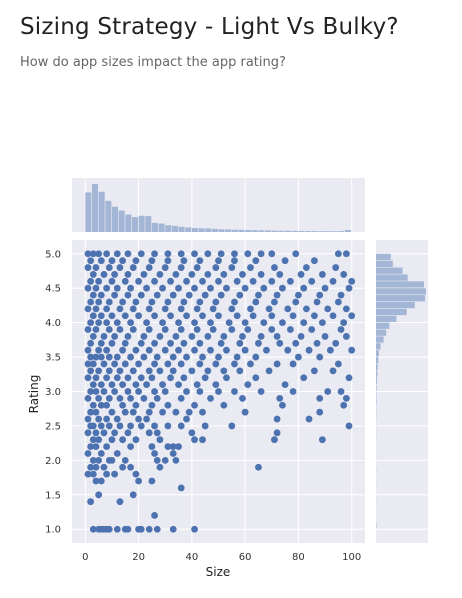 Image resolution: width=462 pixels, height=598 pixels. Describe the element at coordinates (53, 289) in the screenshot. I see `y-tick-label: 4.5` at that location.